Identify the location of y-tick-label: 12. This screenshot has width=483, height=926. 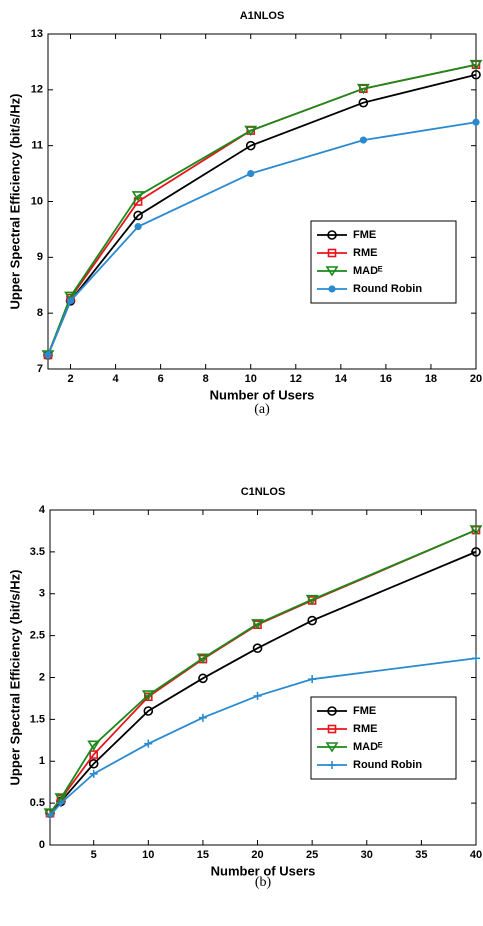
(37, 90).